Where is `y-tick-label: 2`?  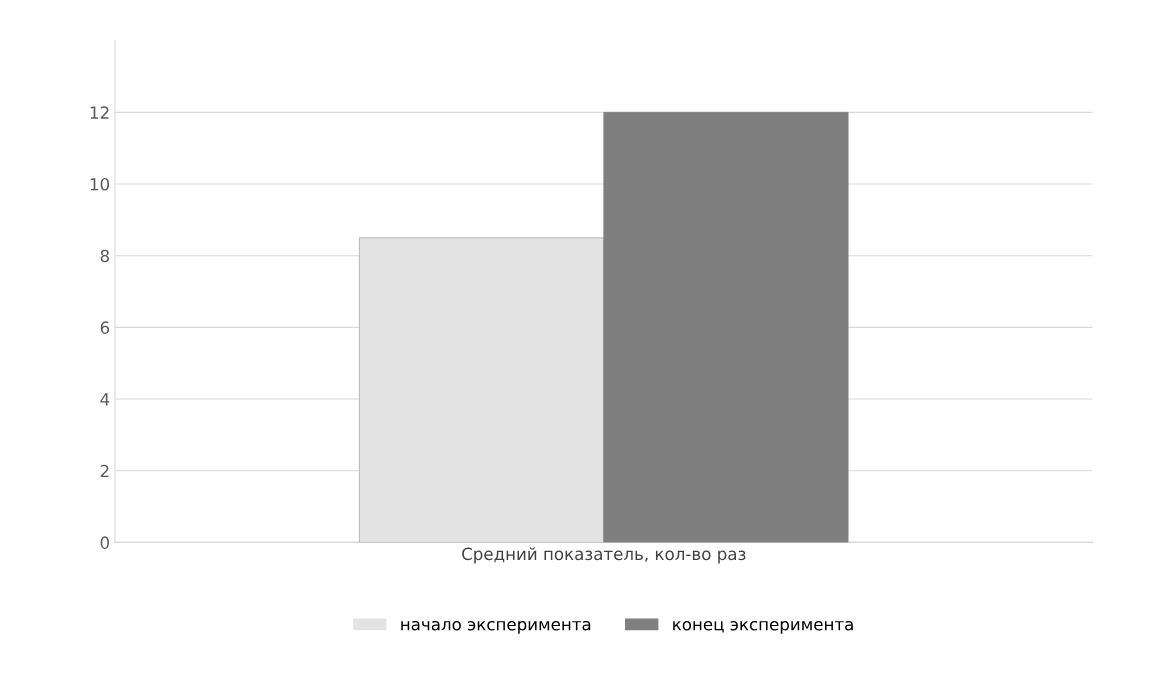 y-tick-label: 2 is located at coordinates (104, 471).